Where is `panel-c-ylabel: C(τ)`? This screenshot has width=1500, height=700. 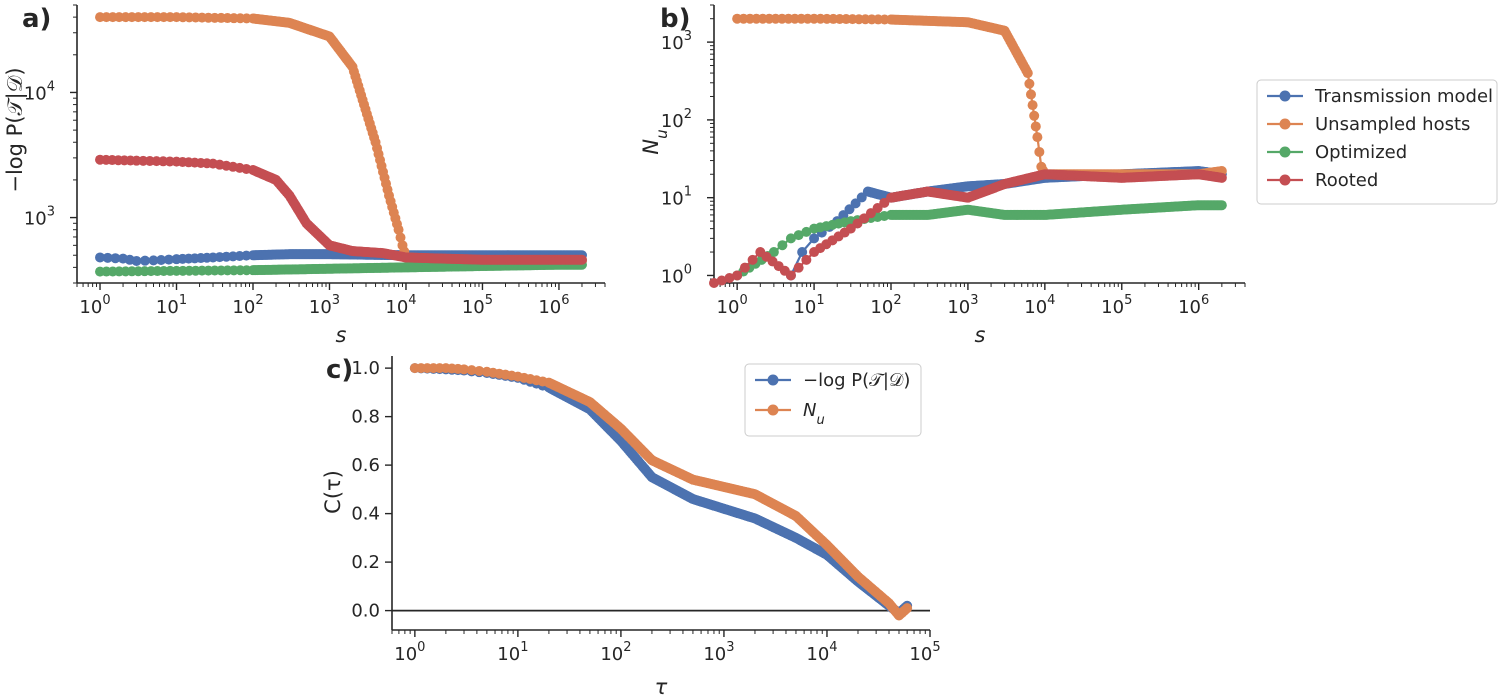 panel-c-ylabel: C(τ) is located at coordinates (333, 492).